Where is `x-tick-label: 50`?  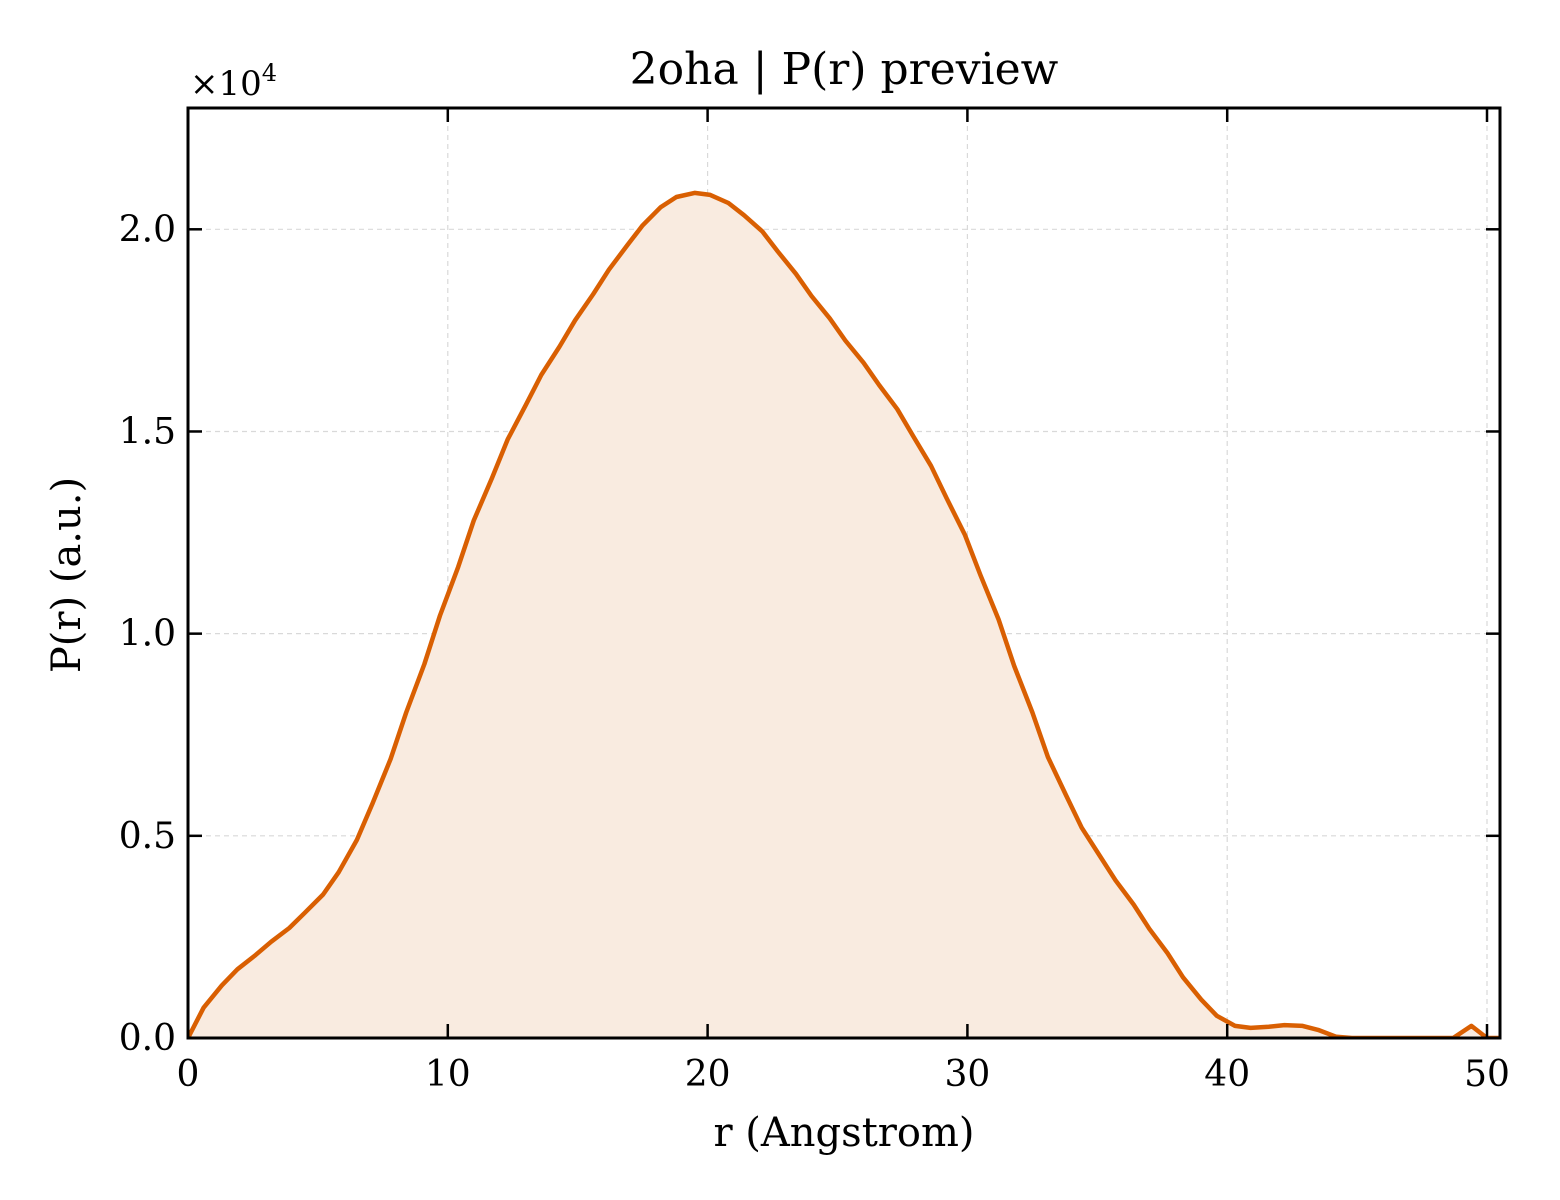 x-tick-label: 50 is located at coordinates (1487, 1074).